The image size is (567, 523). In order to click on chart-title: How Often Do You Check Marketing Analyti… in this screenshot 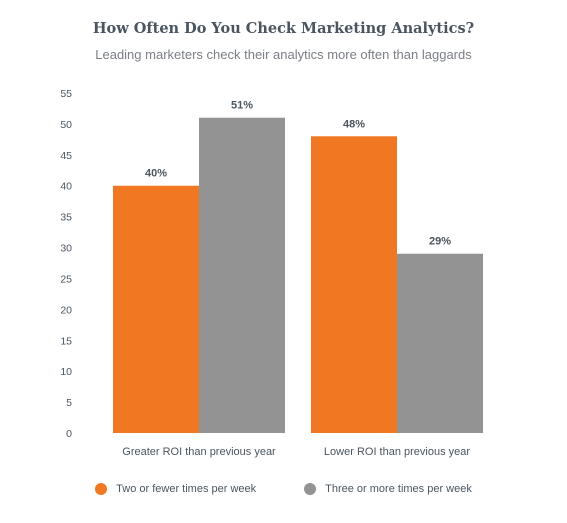, I will do `click(283, 28)`.